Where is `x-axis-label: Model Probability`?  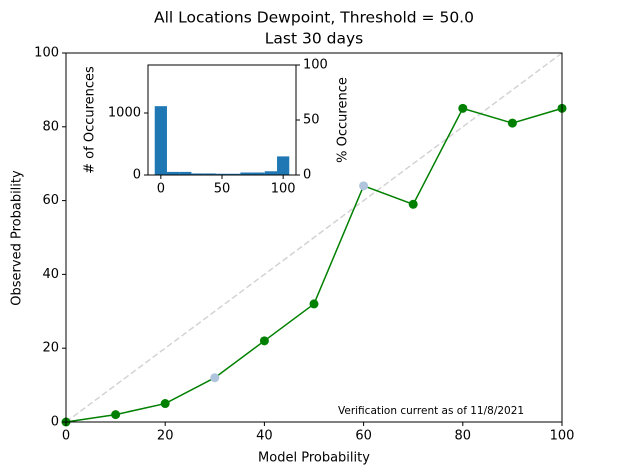 x-axis-label: Model Probability is located at coordinates (314, 458).